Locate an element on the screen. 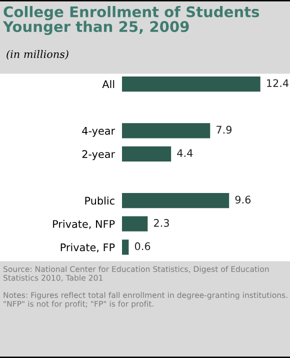 The height and width of the screenshot is (358, 290). y-tick-label: 4-year is located at coordinates (99, 132).